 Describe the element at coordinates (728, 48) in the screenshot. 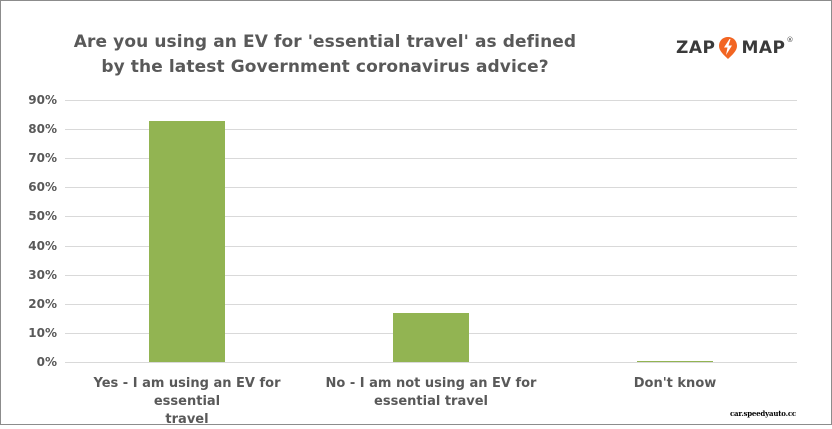

I see `lightning-pin-icon` at that location.